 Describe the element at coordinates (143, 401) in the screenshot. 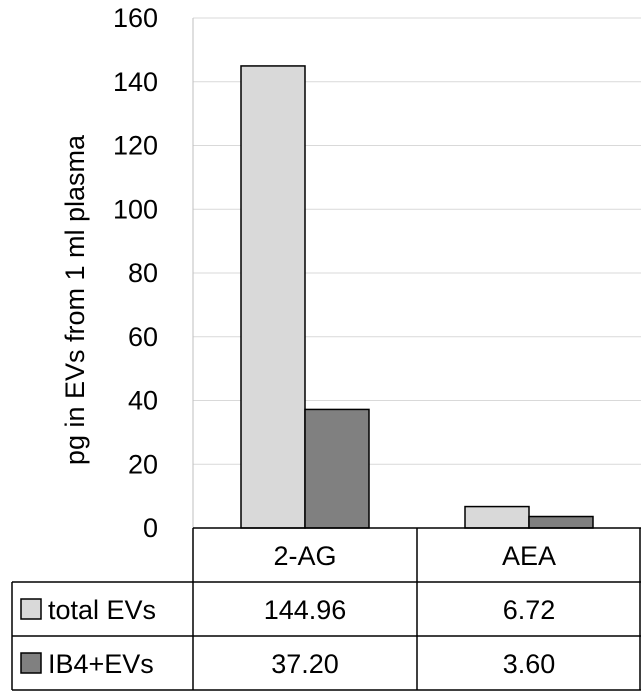

I see `y-tick-label: 40` at that location.